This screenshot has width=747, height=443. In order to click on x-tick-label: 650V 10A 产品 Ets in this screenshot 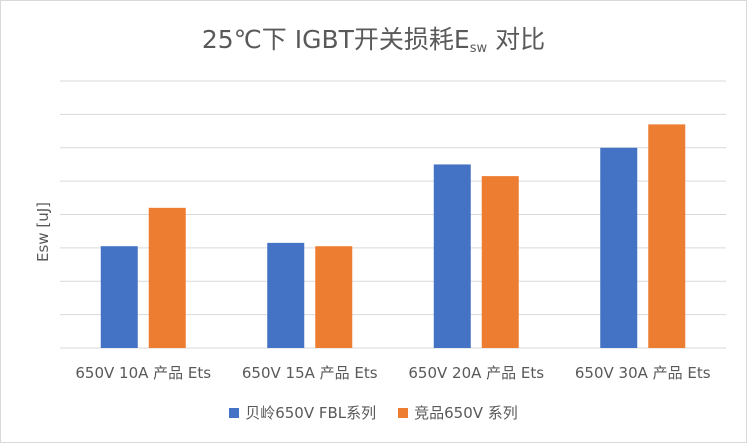, I will do `click(143, 373)`.